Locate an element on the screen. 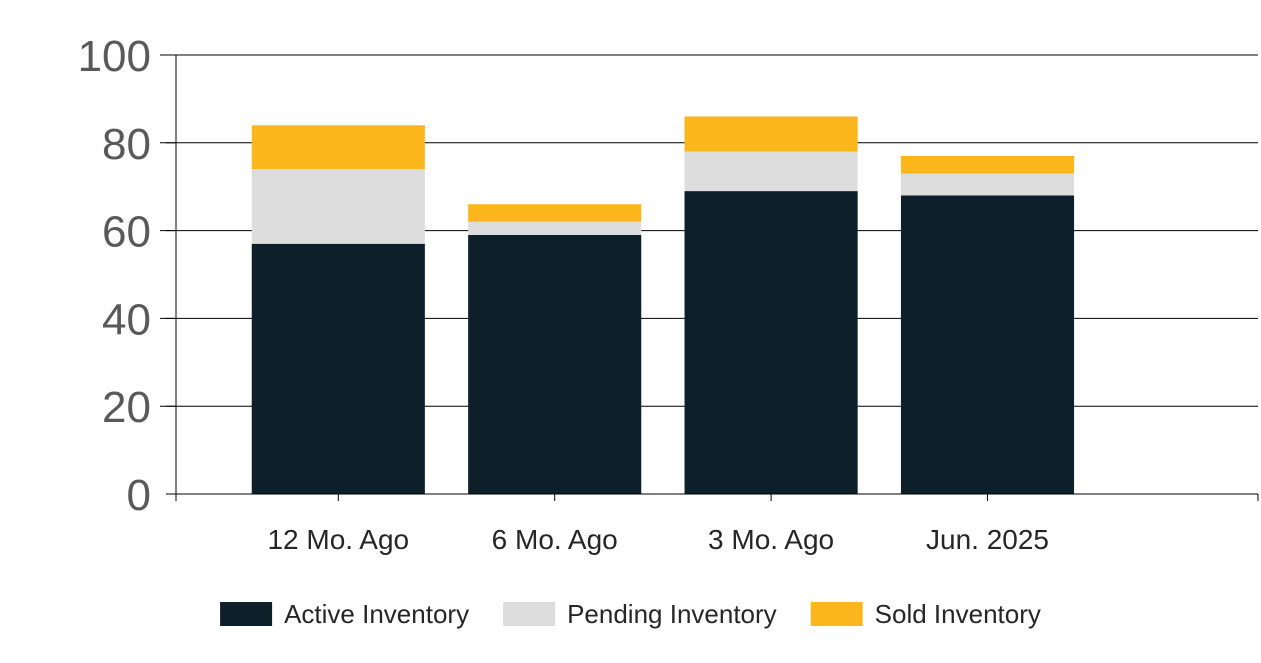 This screenshot has height=663, width=1261. legend-item: Sold Inventory is located at coordinates (925, 614).